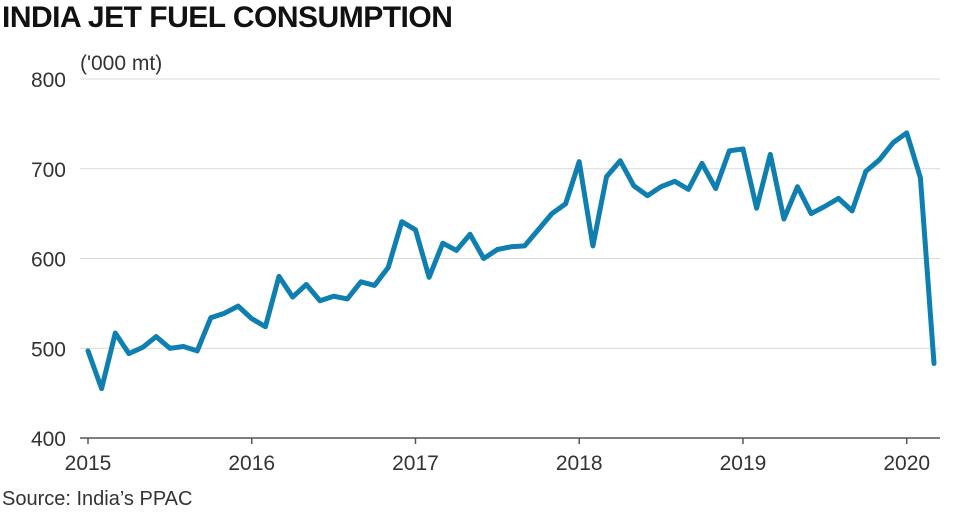 The width and height of the screenshot is (980, 517). What do you see at coordinates (415, 463) in the screenshot?
I see `x-tick-label: 2017` at bounding box center [415, 463].